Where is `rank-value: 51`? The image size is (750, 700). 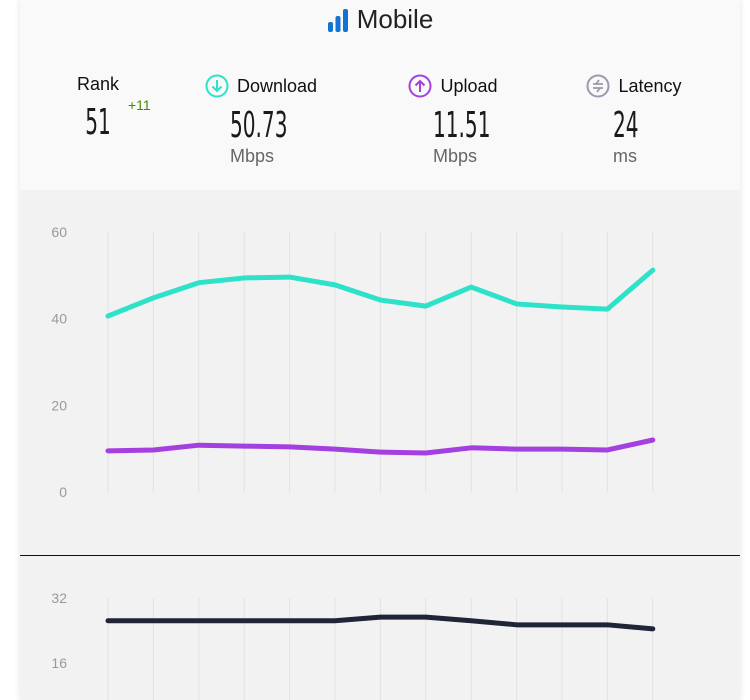 rank-value: 51 is located at coordinates (98, 122).